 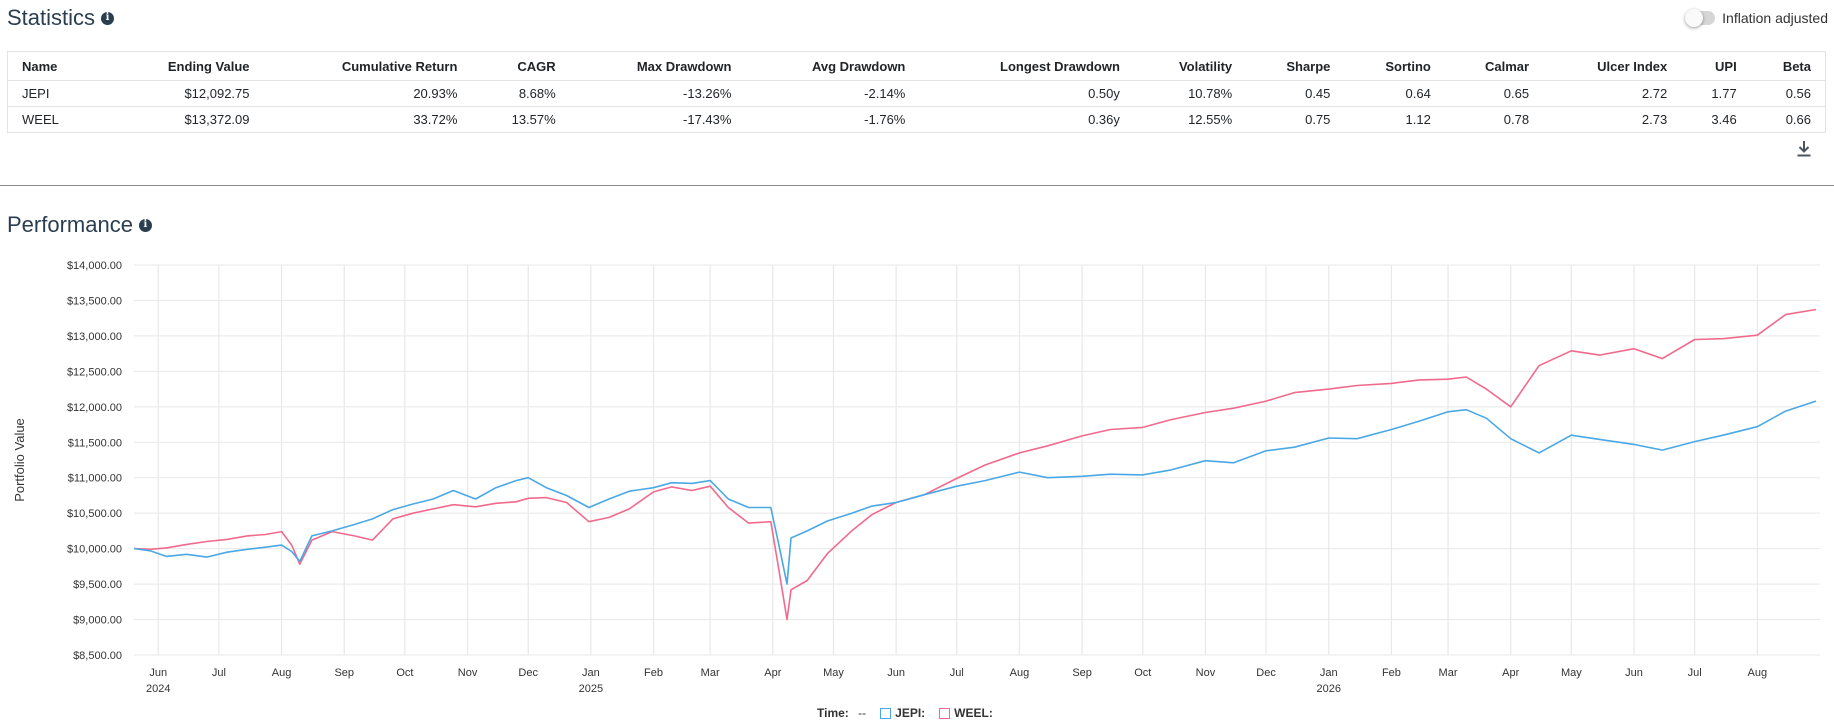 What do you see at coordinates (945, 713) in the screenshot?
I see `legend-swatch-weel` at bounding box center [945, 713].